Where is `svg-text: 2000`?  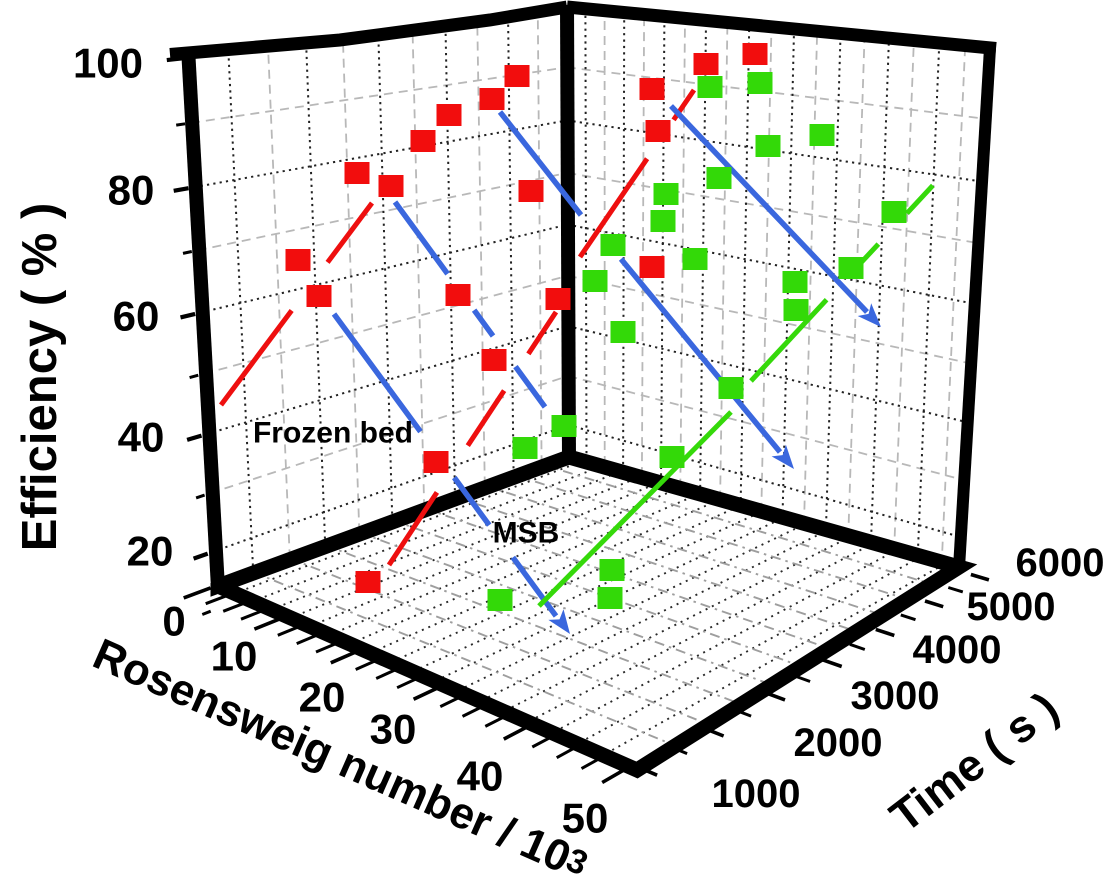 svg-text: 2000 is located at coordinates (838, 743).